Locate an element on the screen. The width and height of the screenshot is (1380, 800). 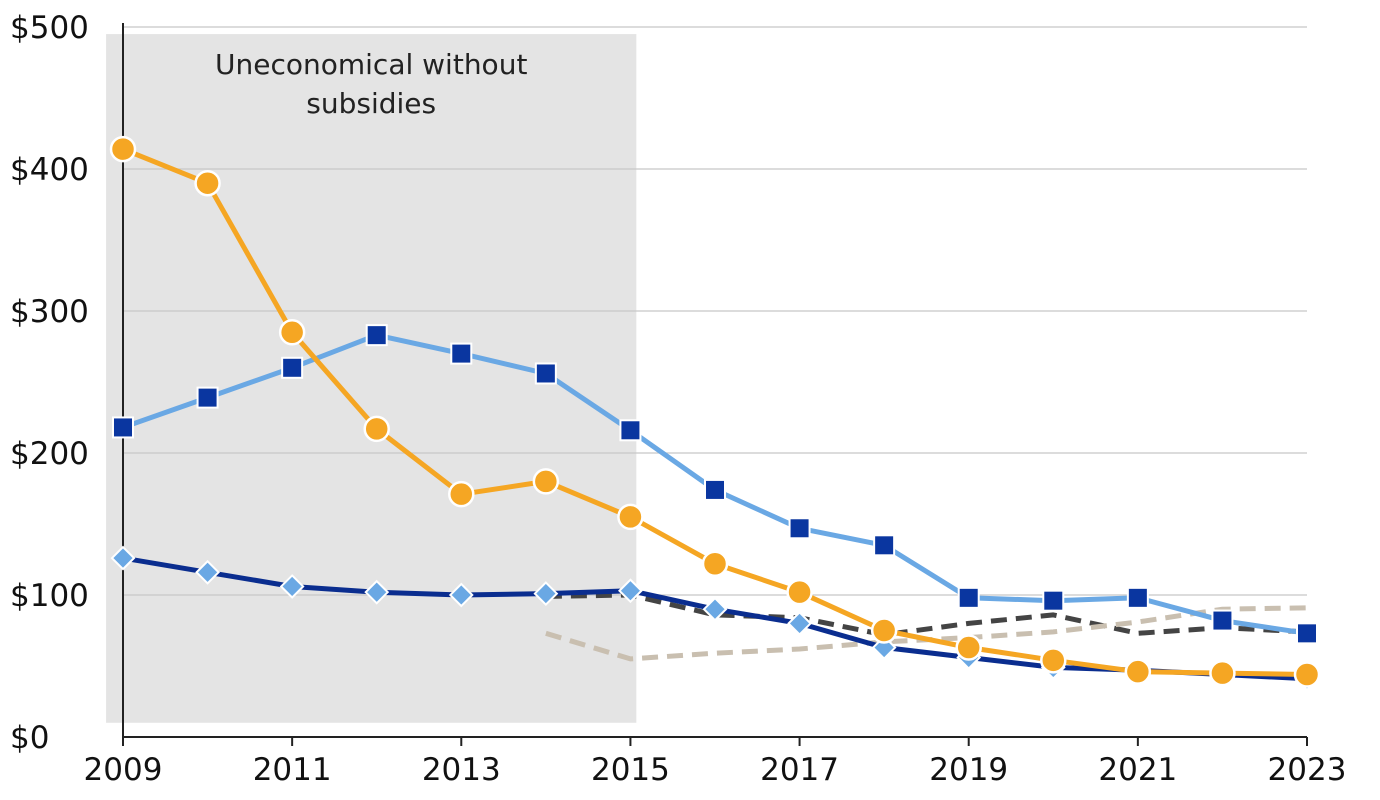
y-tick-label: $0 is located at coordinates (29, 738).